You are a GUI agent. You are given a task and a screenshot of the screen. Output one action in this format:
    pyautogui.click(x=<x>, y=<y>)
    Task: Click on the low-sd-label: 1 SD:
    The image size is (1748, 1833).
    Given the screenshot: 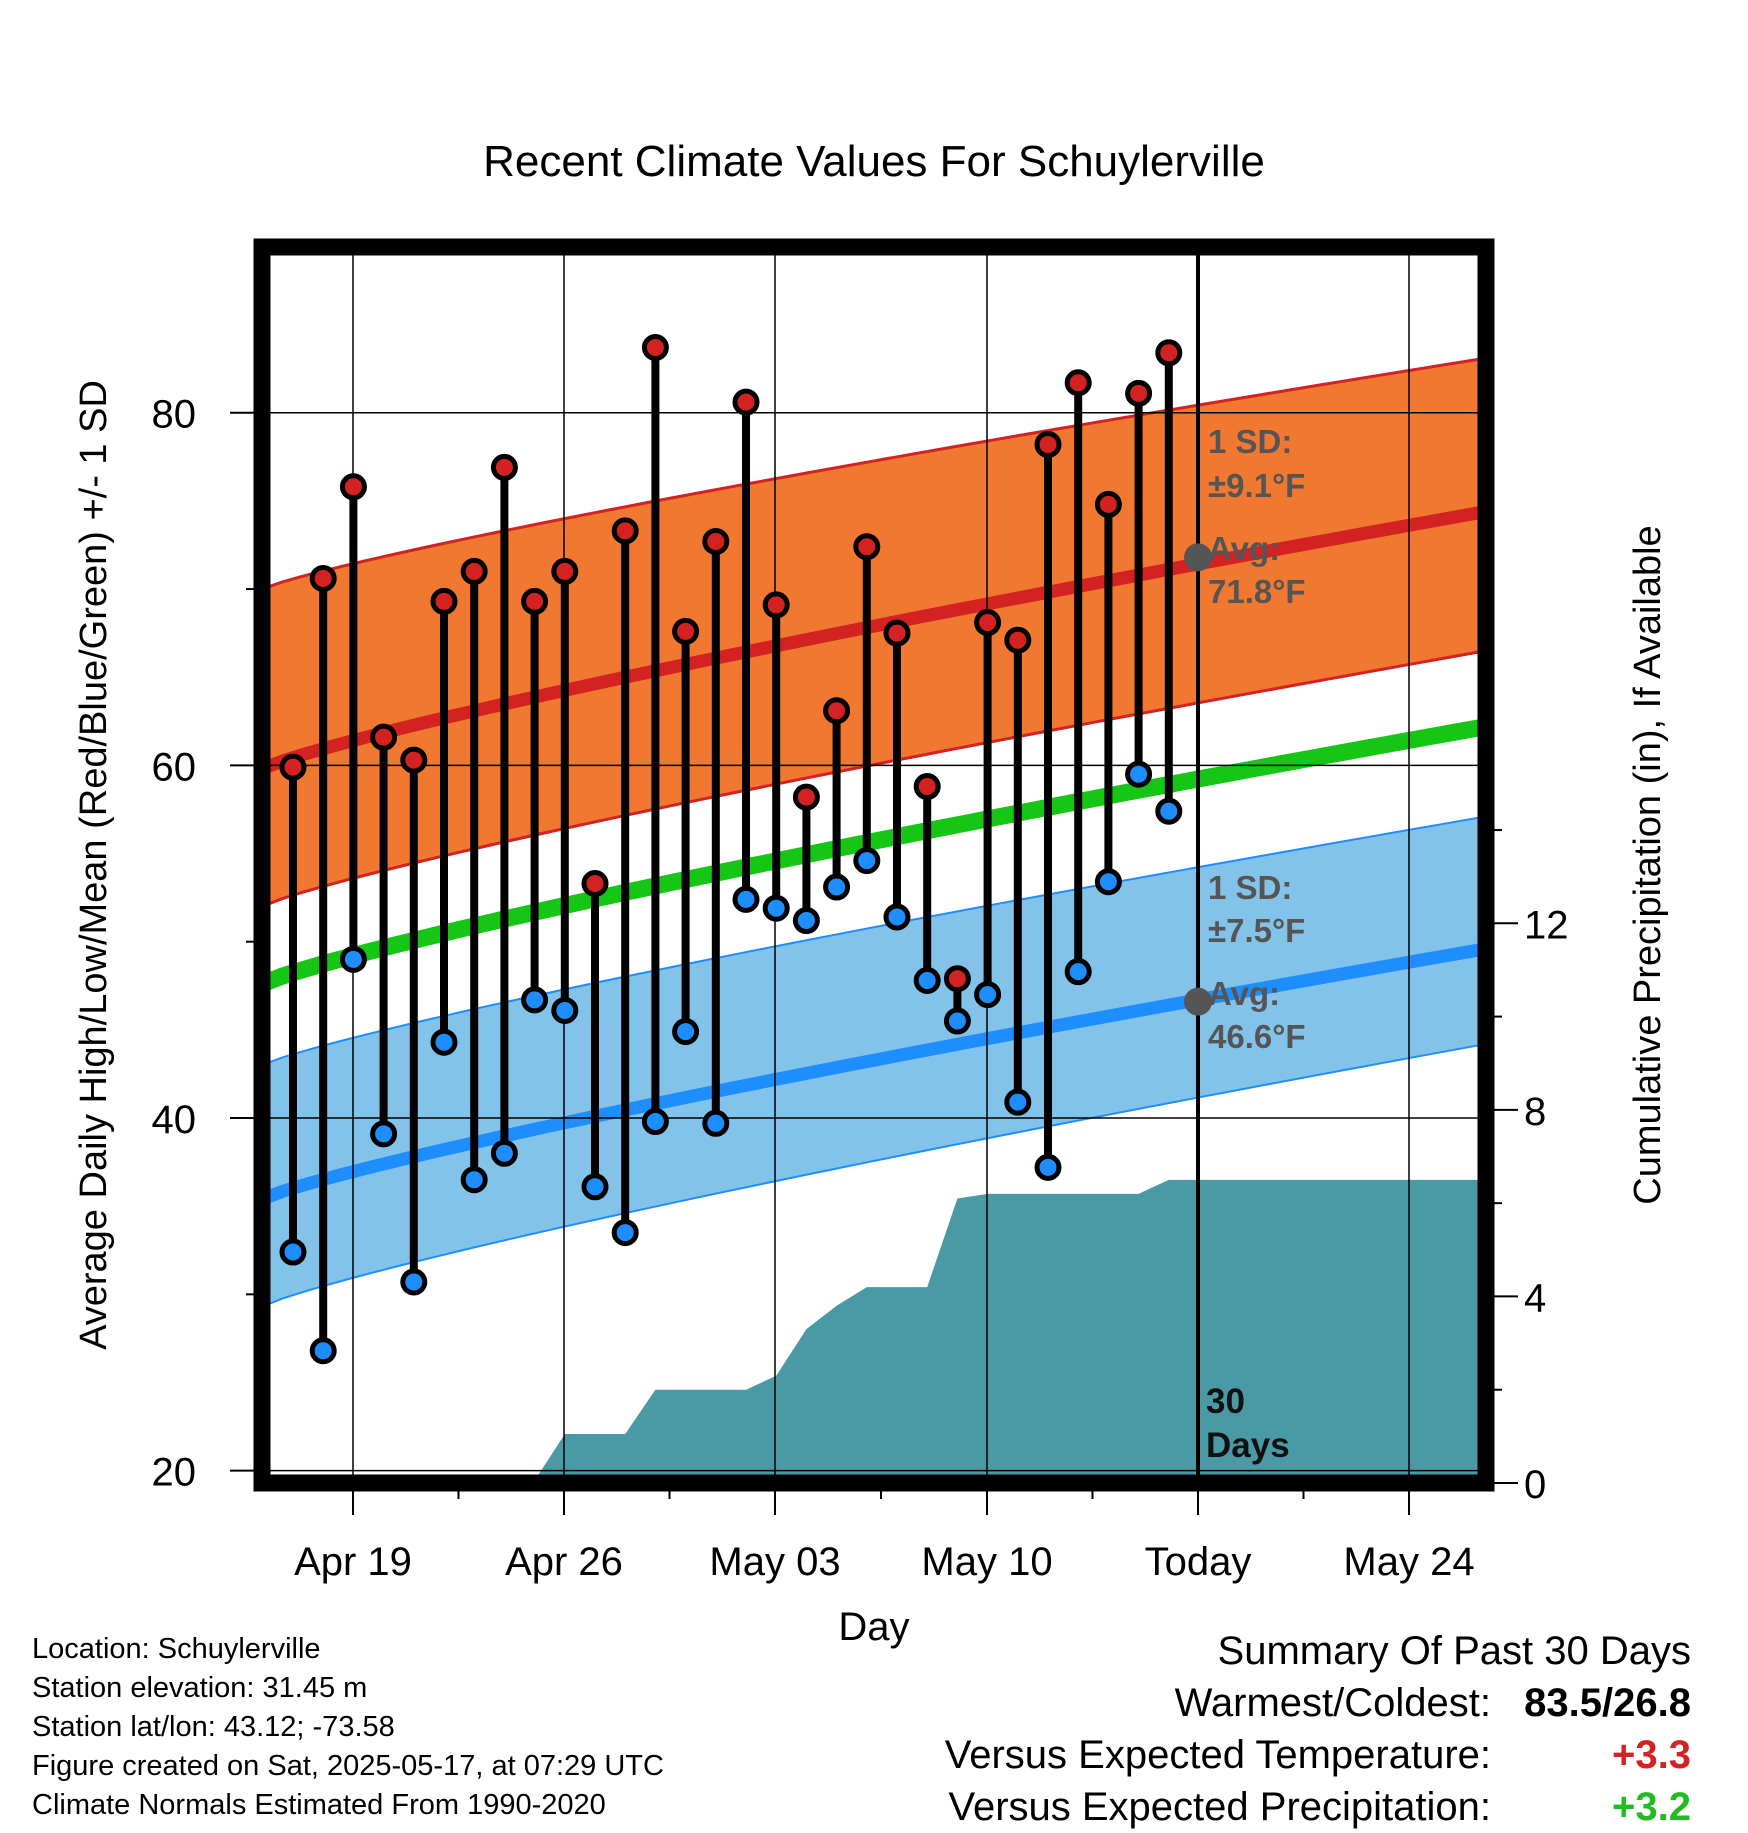 What is the action you would take?
    pyautogui.click(x=1250, y=887)
    